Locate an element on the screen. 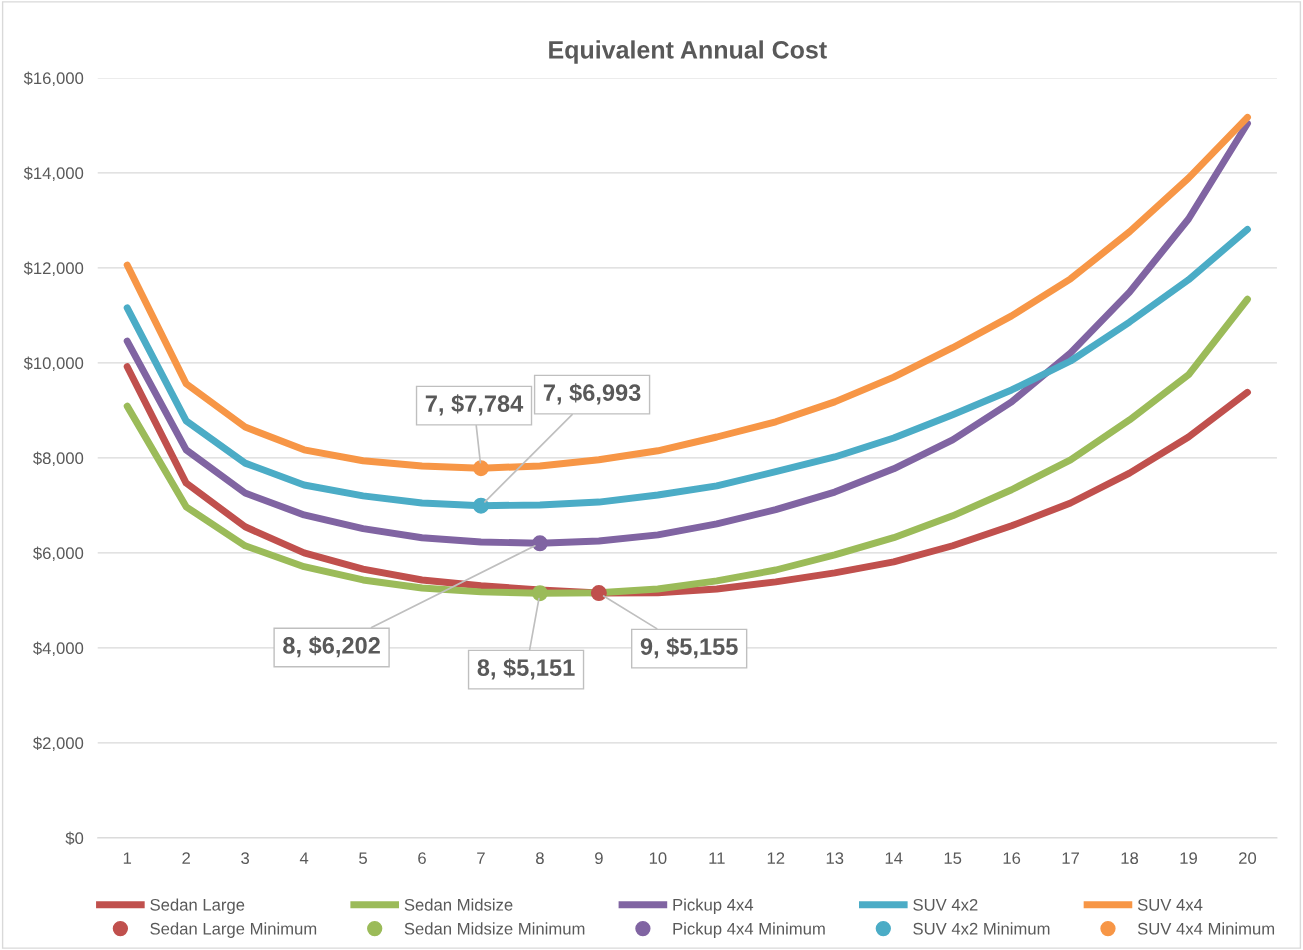 The image size is (1303, 950). x-tick-label: 4 is located at coordinates (304, 858).